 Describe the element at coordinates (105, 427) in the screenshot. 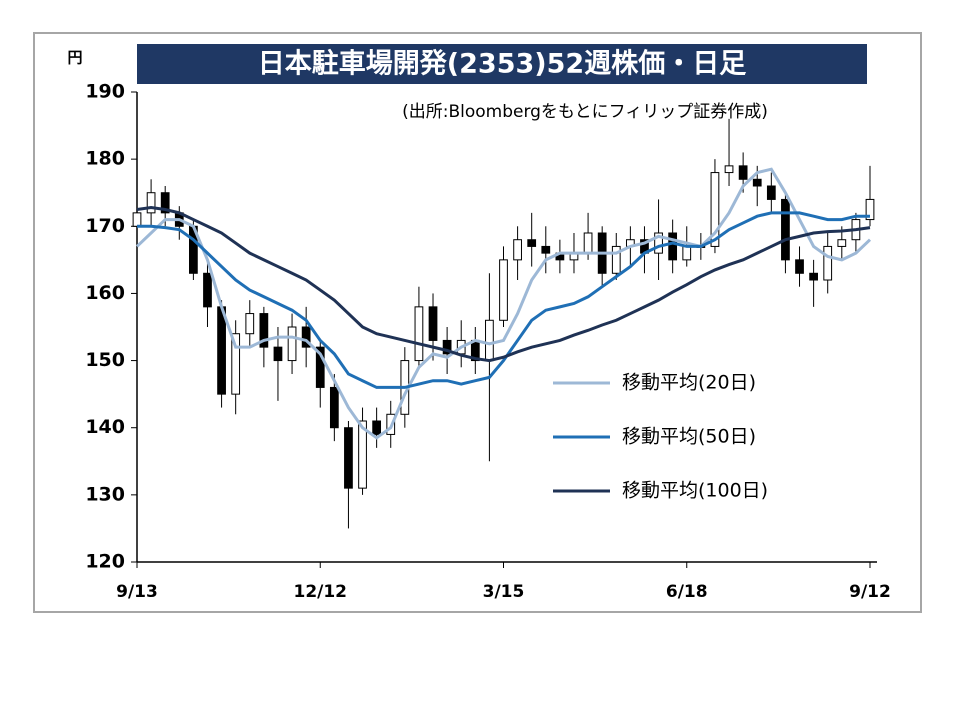

I see `y-tick-label: 140` at that location.